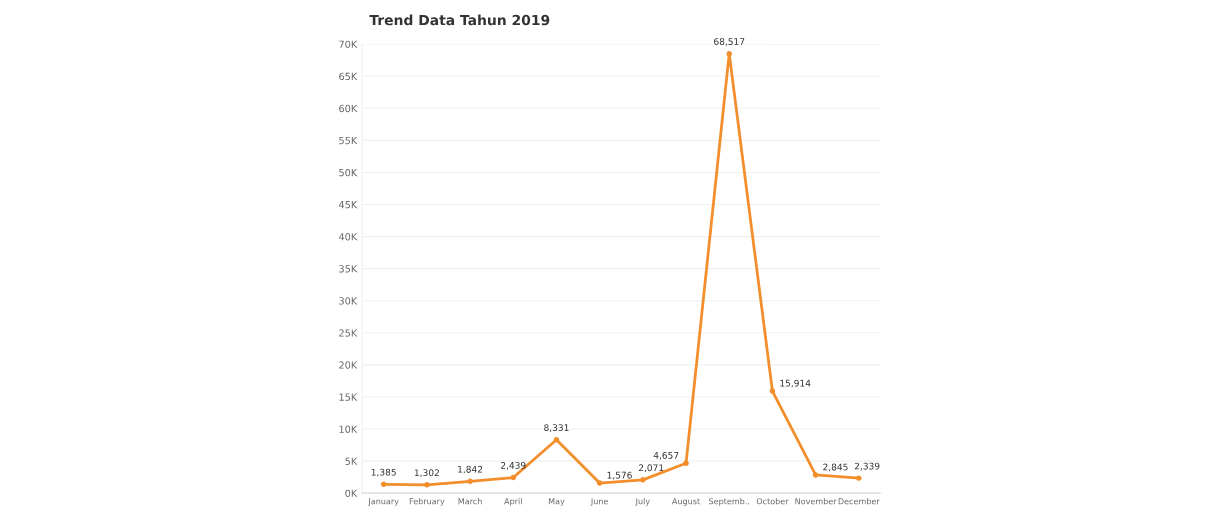 This screenshot has height=532, width=1211. Describe the element at coordinates (795, 383) in the screenshot. I see `data-label: 15,914` at that location.